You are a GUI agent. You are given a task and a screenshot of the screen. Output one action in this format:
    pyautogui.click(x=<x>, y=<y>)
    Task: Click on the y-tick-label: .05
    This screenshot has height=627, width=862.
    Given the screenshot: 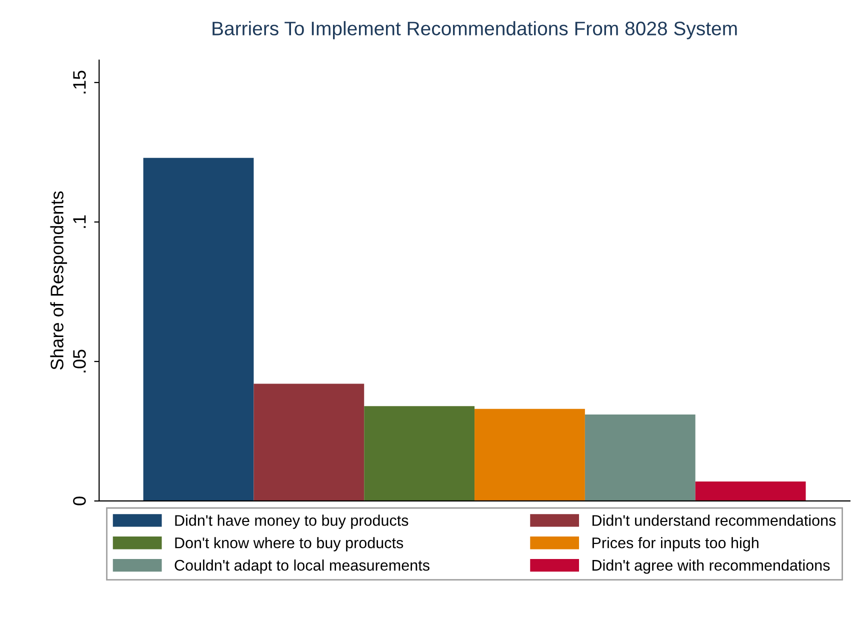 What is the action you would take?
    pyautogui.click(x=79, y=361)
    